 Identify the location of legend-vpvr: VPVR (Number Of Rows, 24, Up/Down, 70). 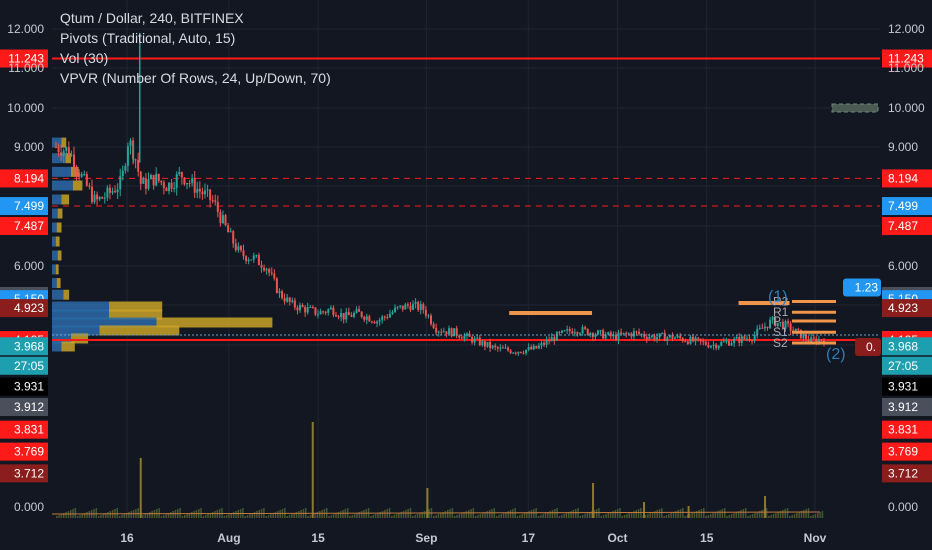
(195, 78).